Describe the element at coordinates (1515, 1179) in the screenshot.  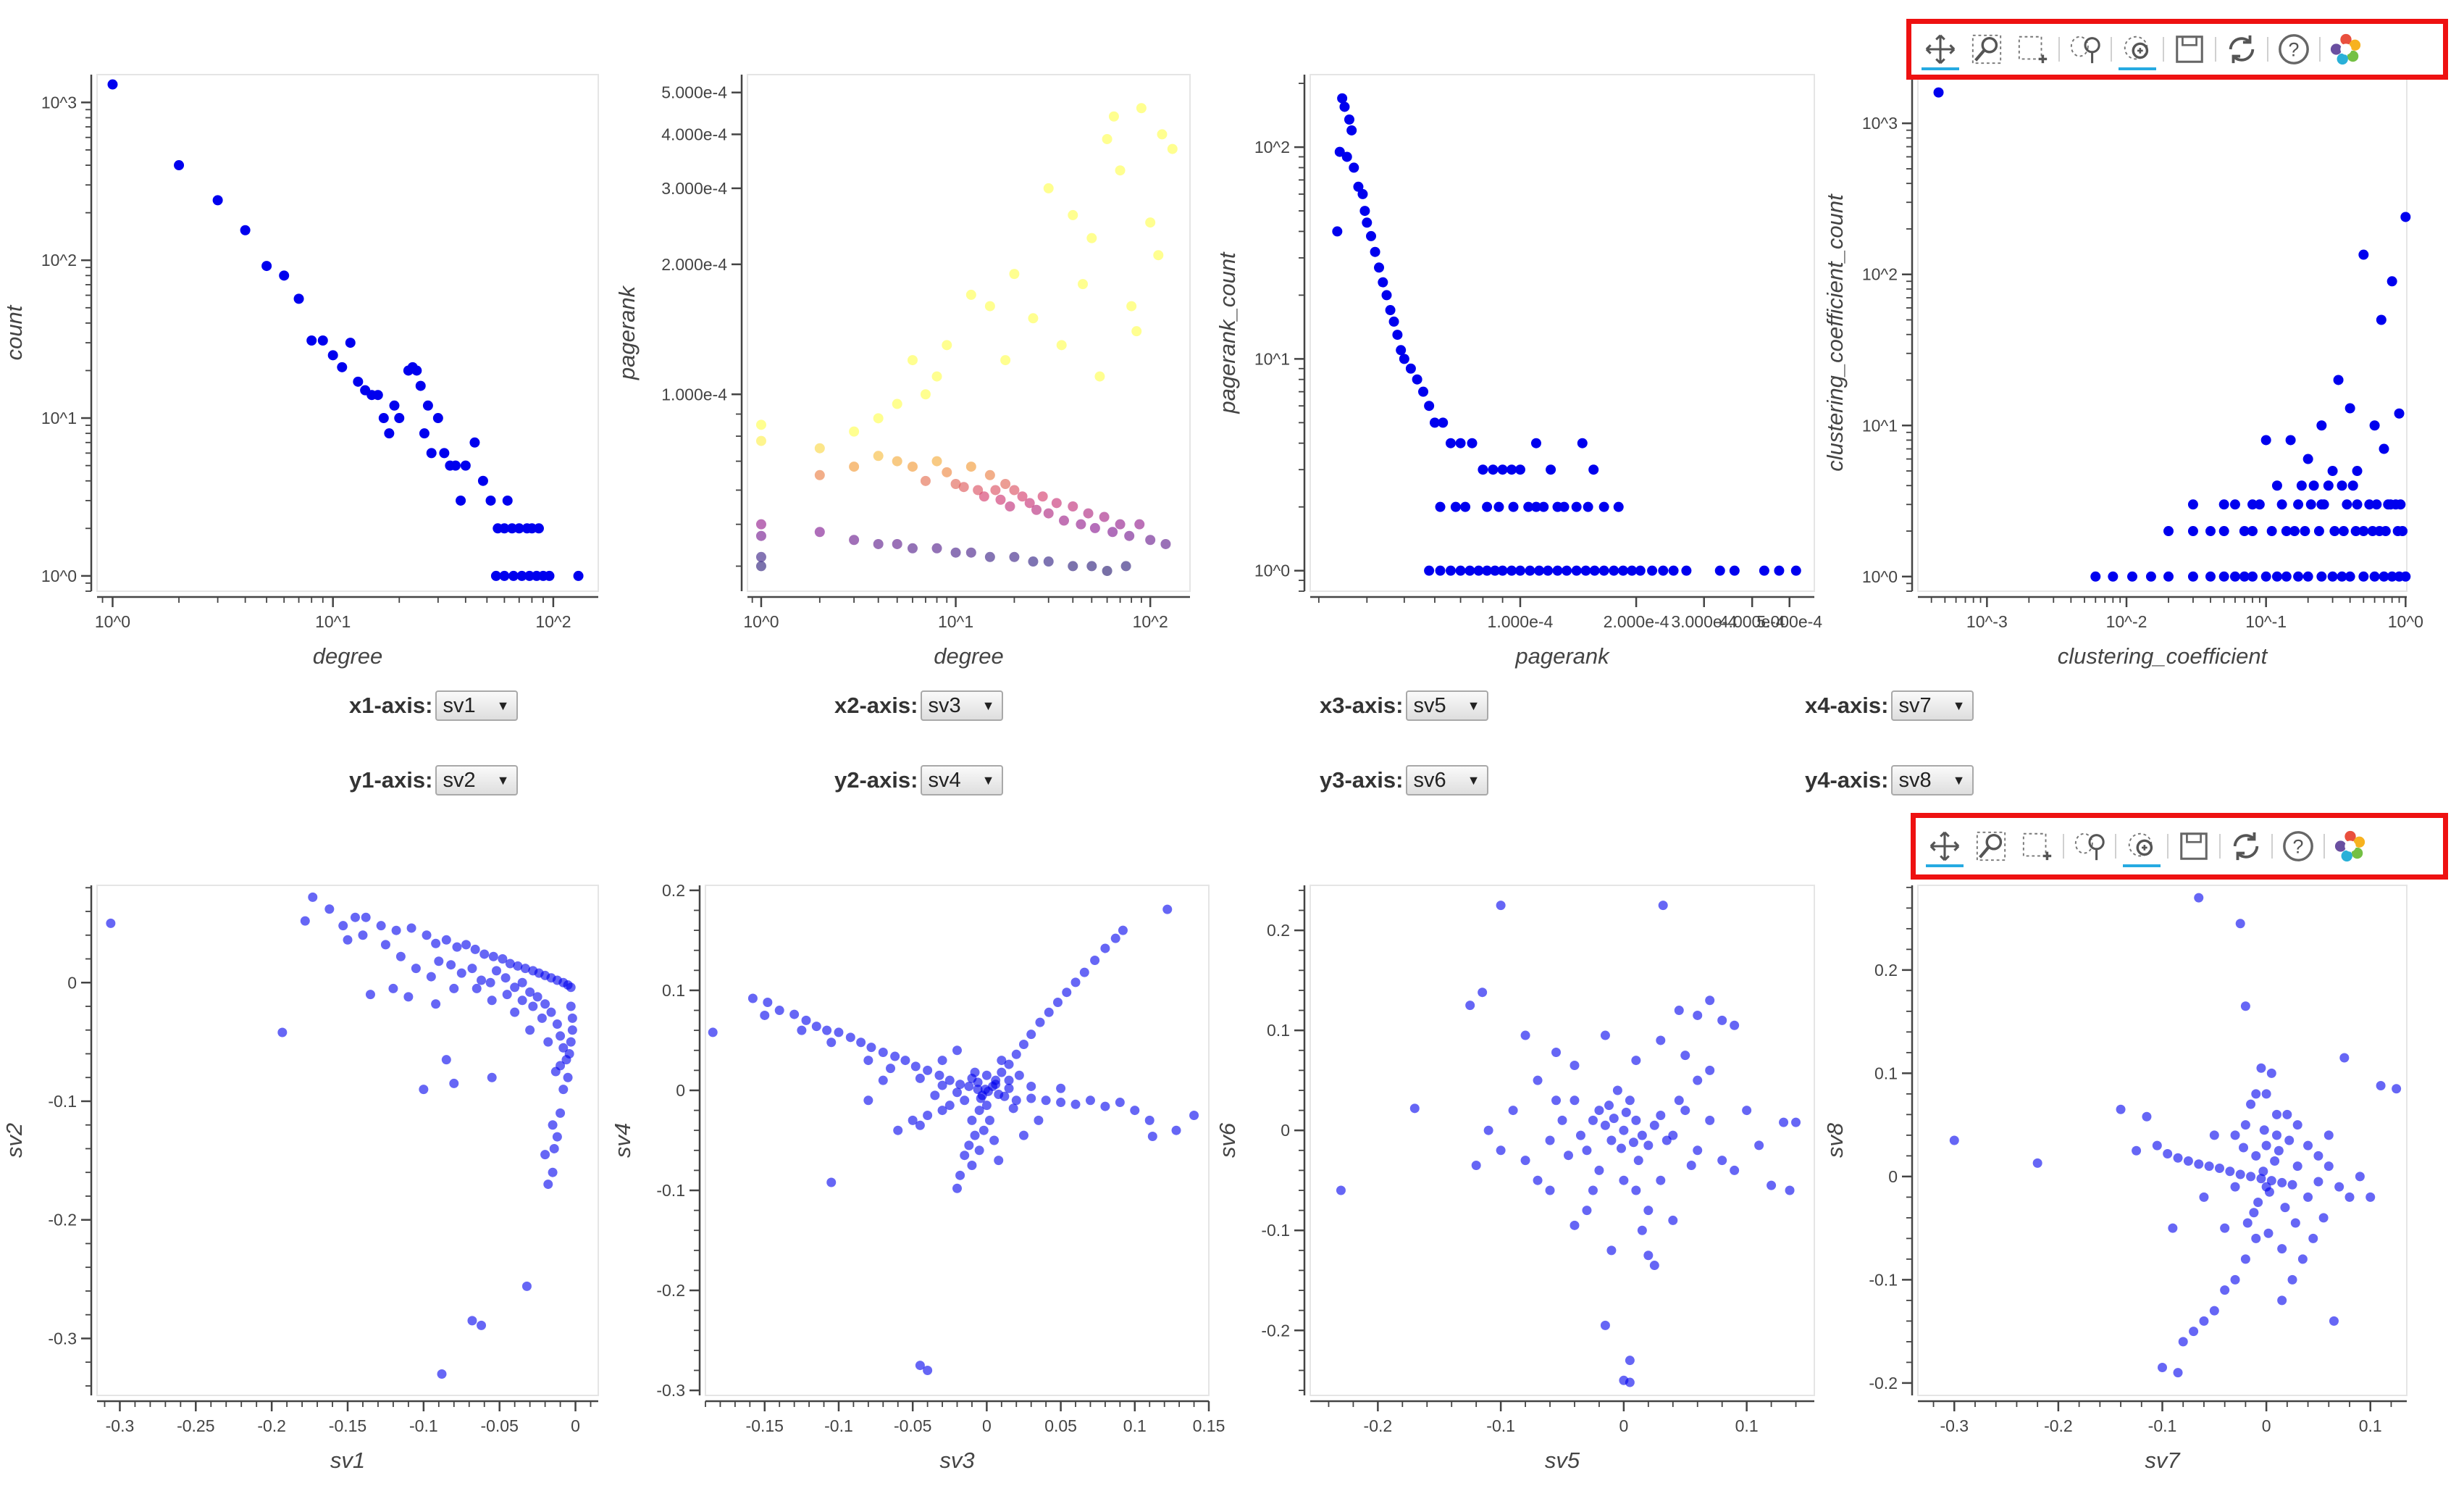
I see `chart-7: -0.2 -0.1 0 0.1 -0.2 -0.1 0 0.1 0.2 sv5 sv6` at that location.